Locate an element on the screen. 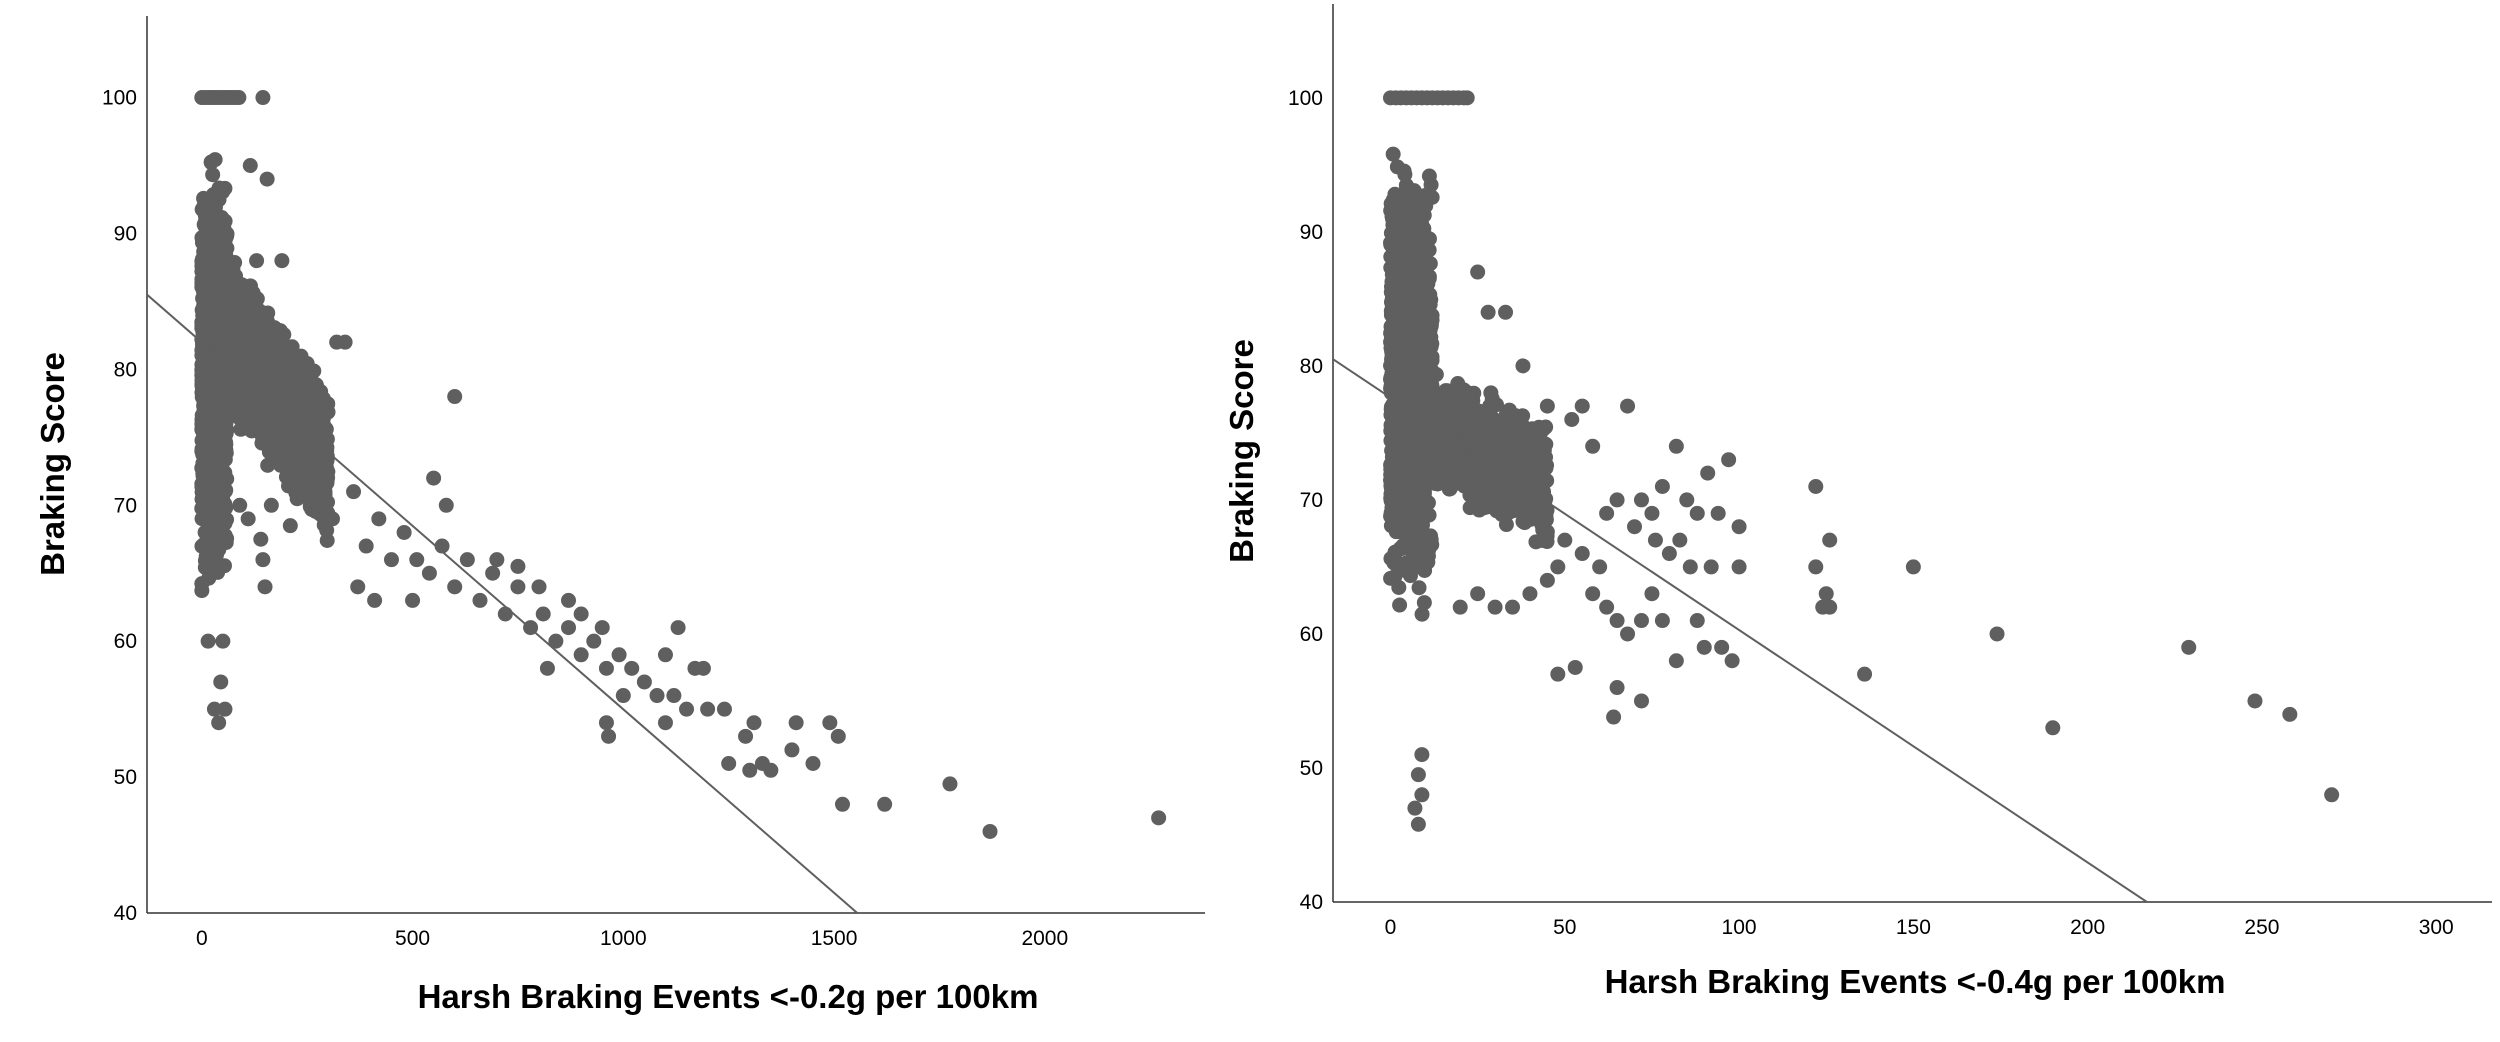  left-x-tick-label: 0 is located at coordinates (202, 938).